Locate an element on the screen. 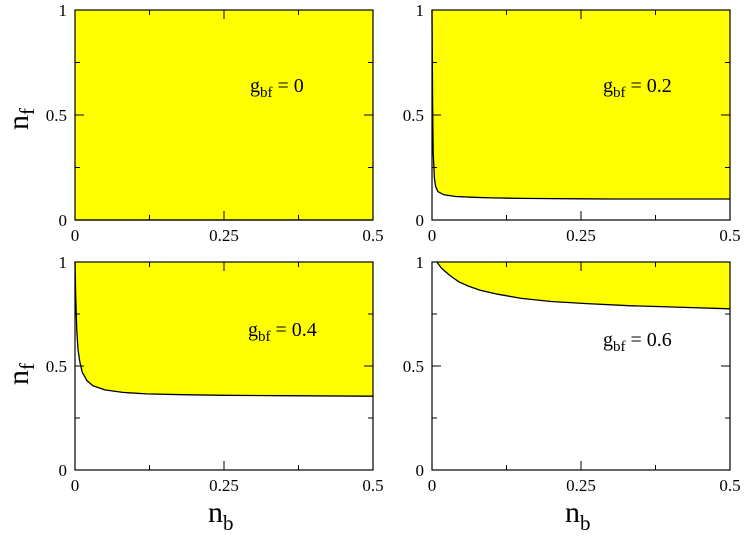  coupling-label: gbf = 0.6 is located at coordinates (637, 342).